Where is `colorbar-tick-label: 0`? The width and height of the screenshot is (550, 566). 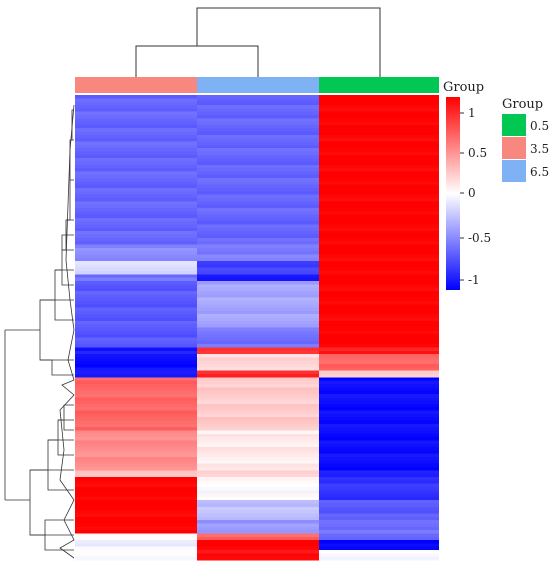 colorbar-tick-label: 0 is located at coordinates (472, 193).